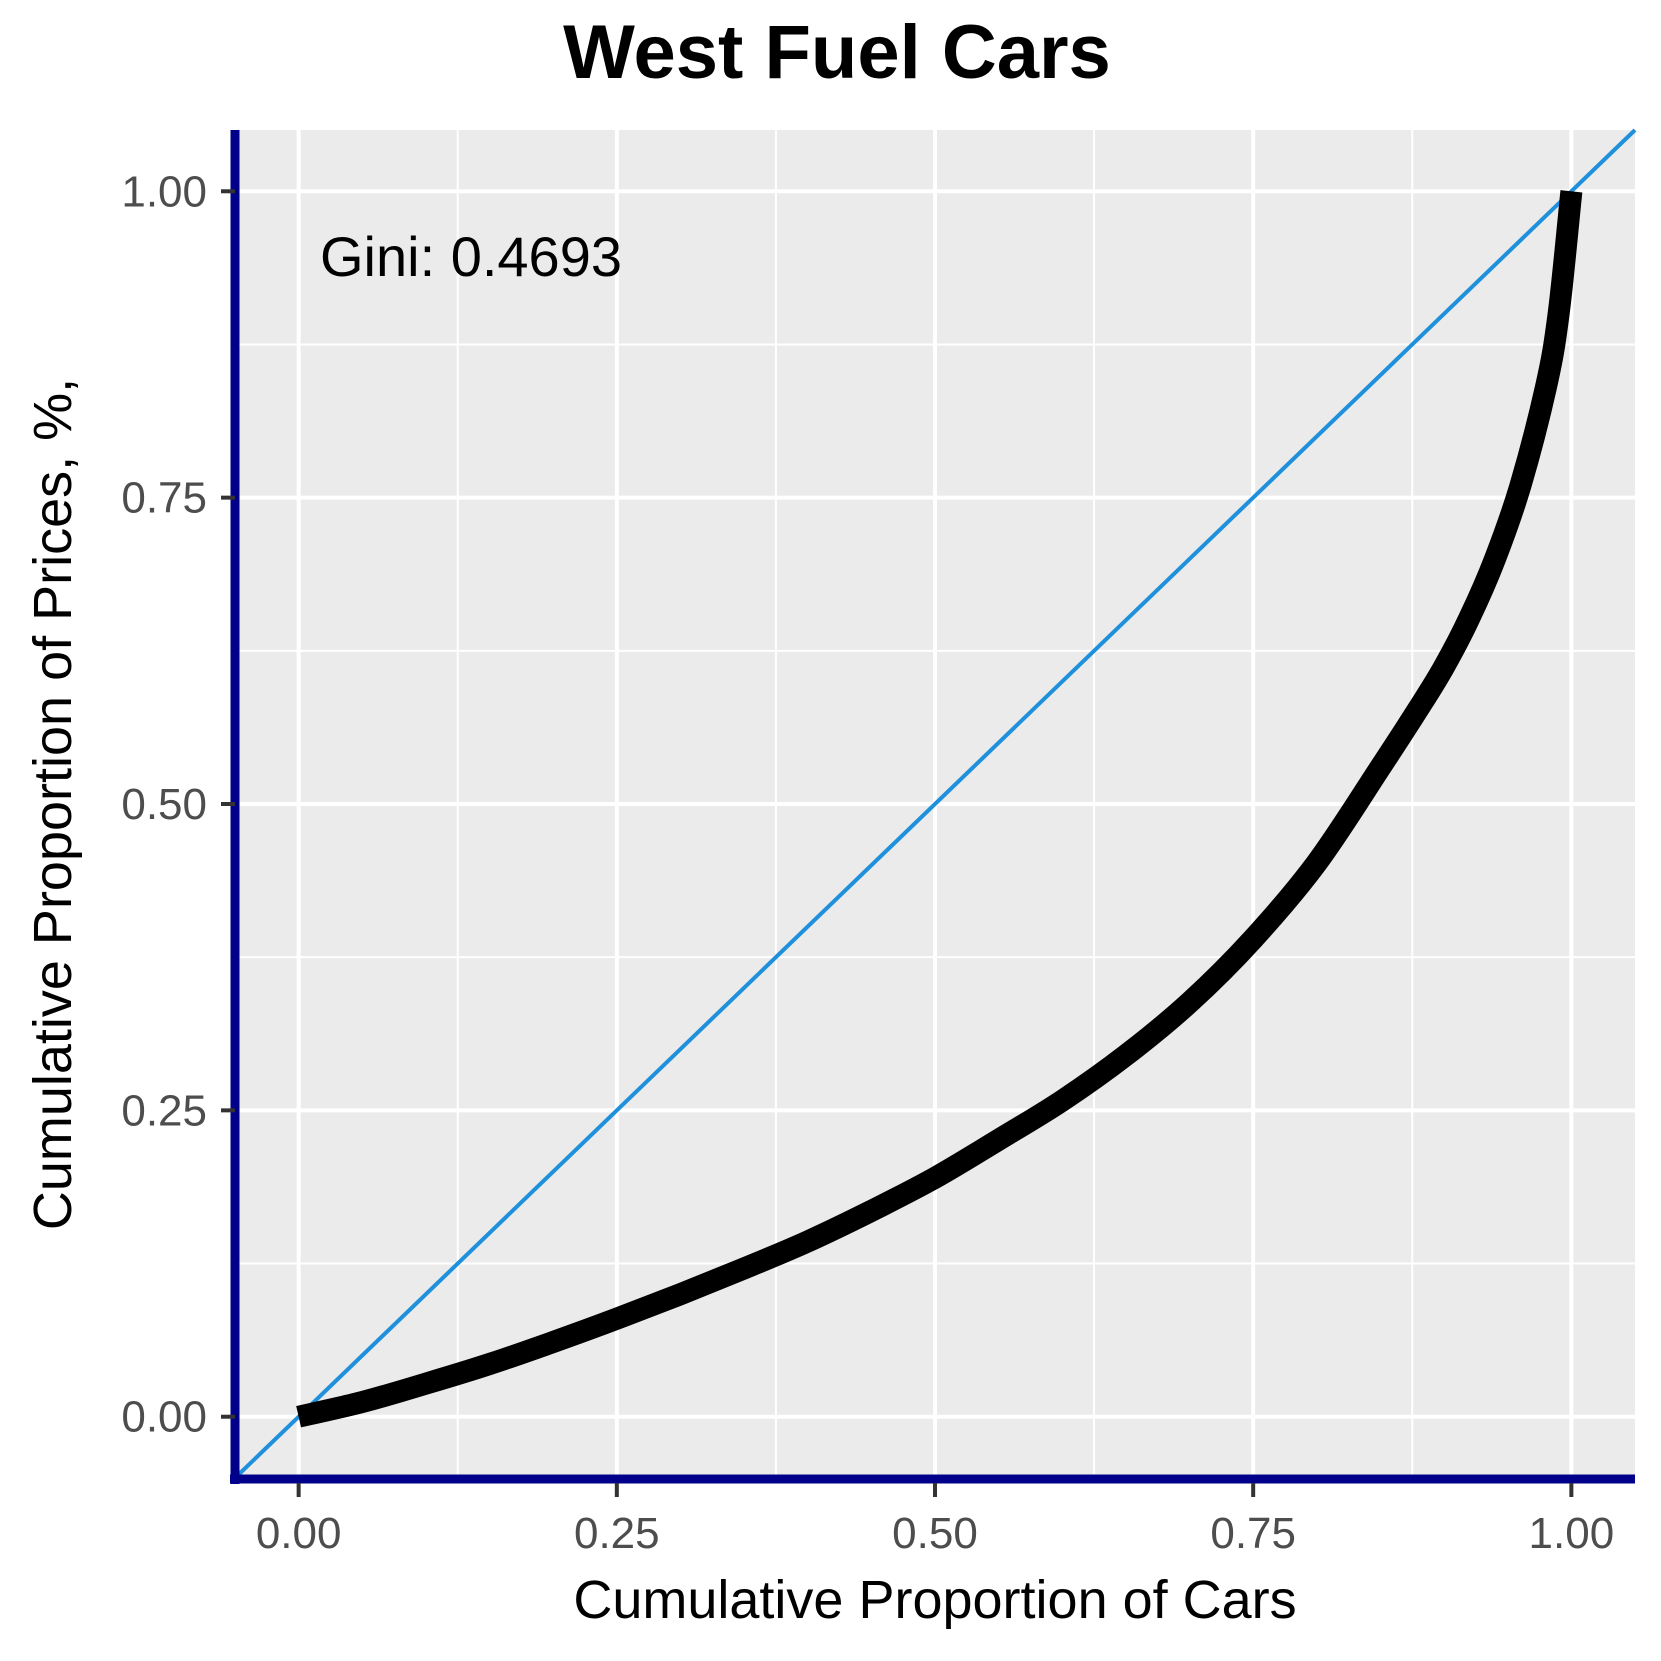 This screenshot has width=1661, height=1661. I want to click on chart-title: West Fuel Cars, so click(837, 52).